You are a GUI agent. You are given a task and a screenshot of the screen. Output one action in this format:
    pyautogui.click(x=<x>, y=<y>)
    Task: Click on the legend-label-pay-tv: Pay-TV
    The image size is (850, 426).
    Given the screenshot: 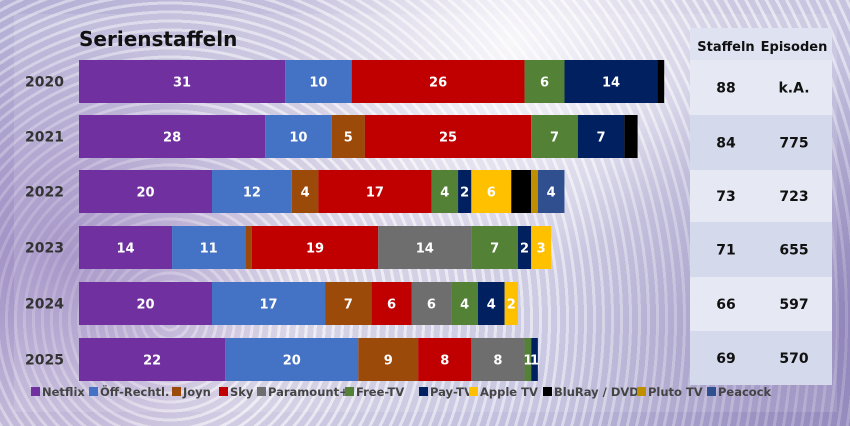 What is the action you would take?
    pyautogui.click(x=451, y=392)
    